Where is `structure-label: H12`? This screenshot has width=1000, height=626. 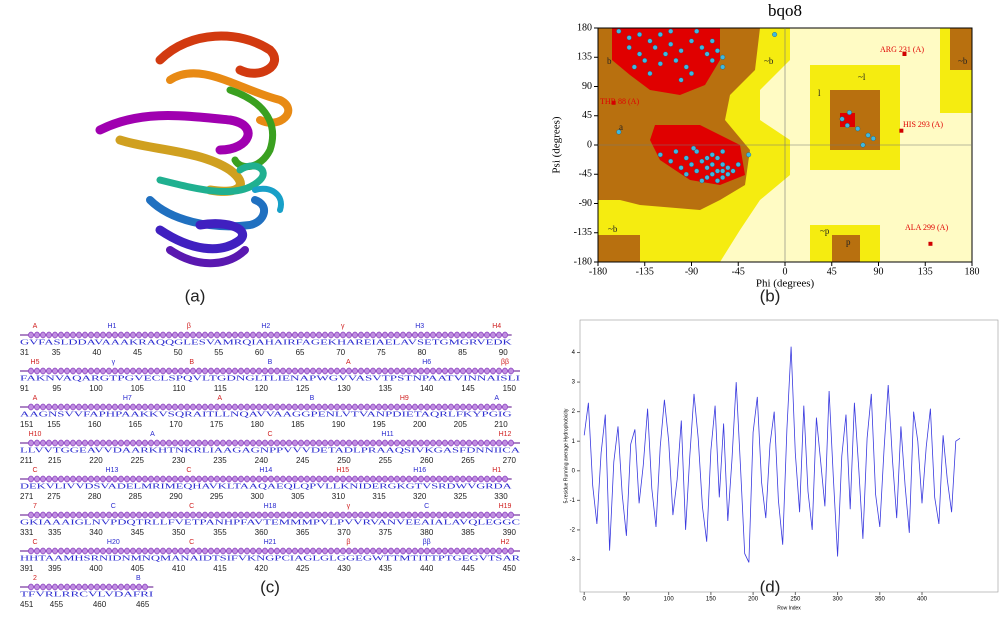 structure-label: H12 is located at coordinates (505, 434).